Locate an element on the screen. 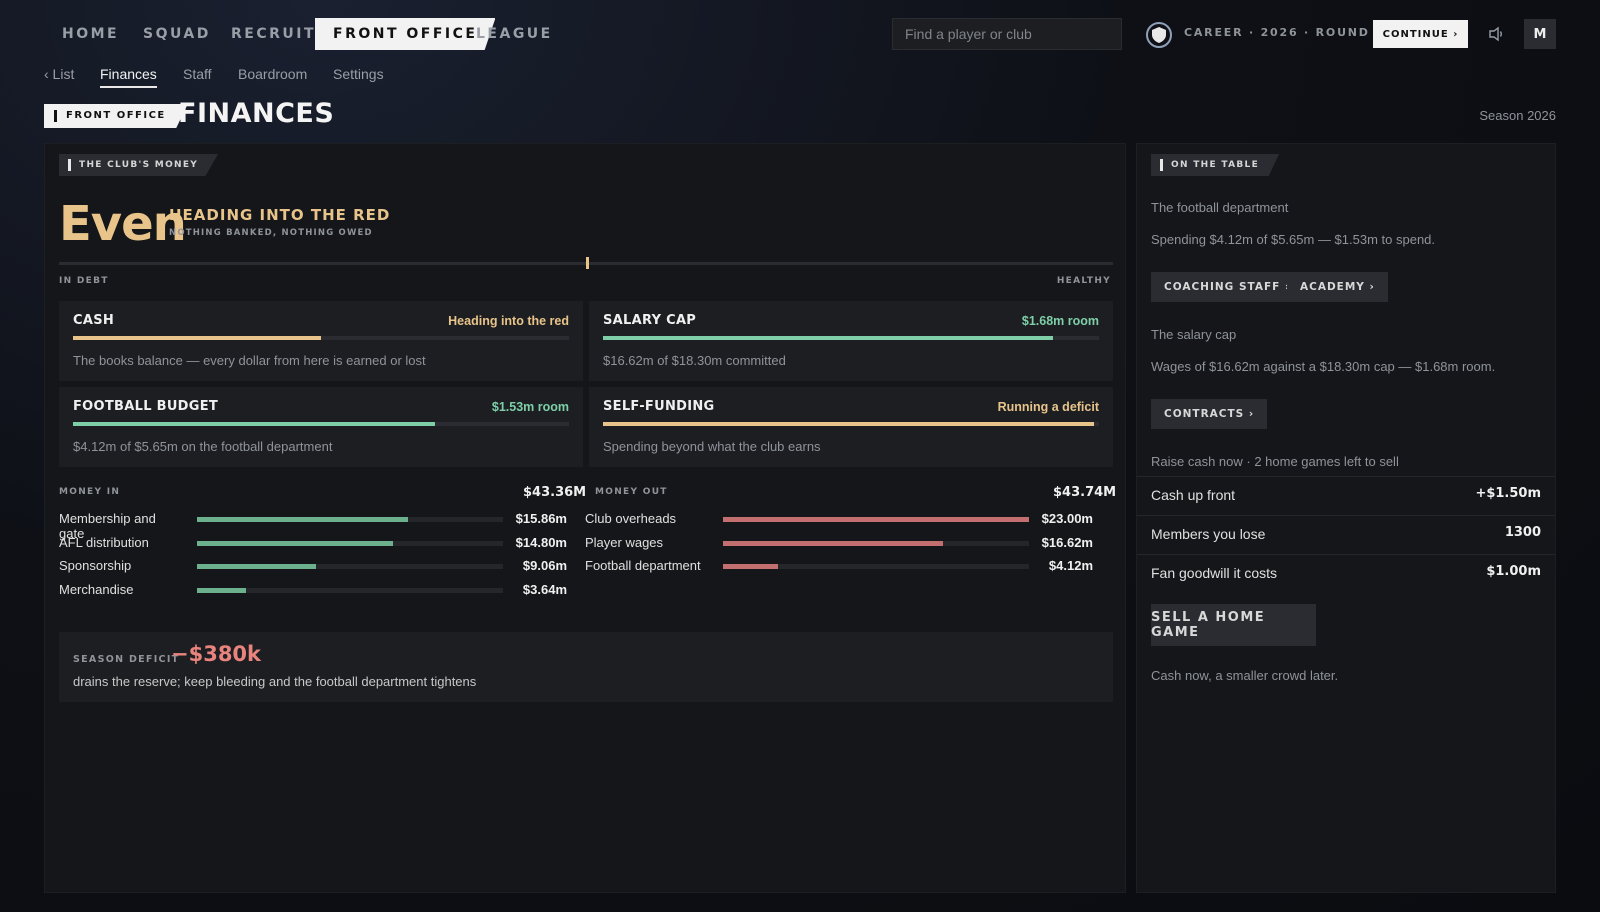  nav-league: LEAGUE is located at coordinates (514, 34).